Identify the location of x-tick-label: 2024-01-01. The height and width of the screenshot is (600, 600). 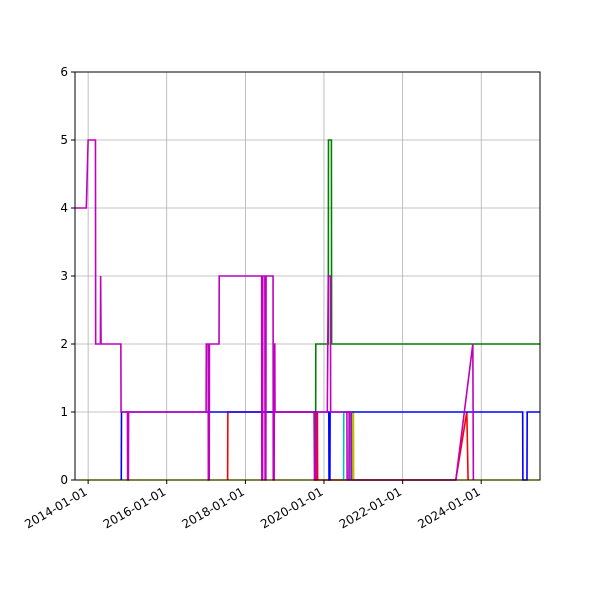
(448, 507).